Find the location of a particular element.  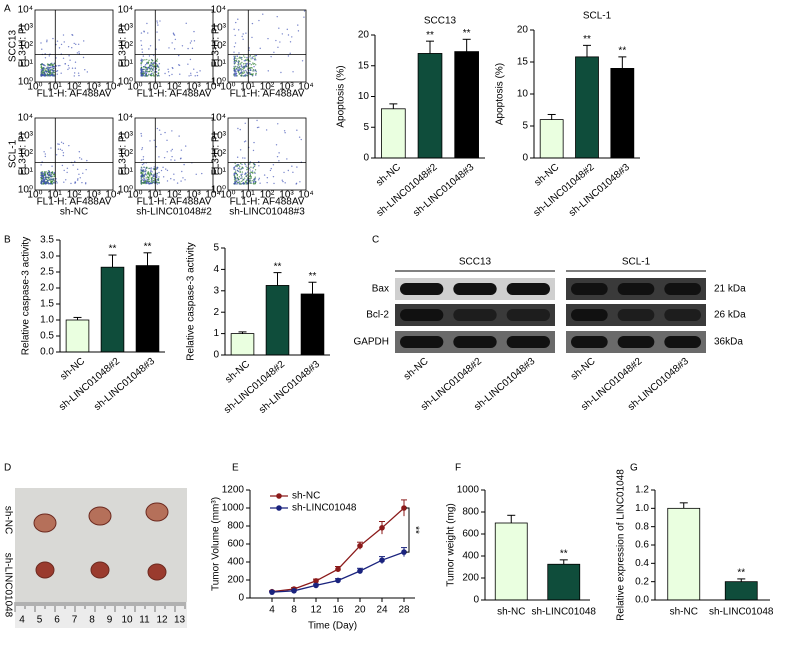

panel-letter: E is located at coordinates (235, 468).